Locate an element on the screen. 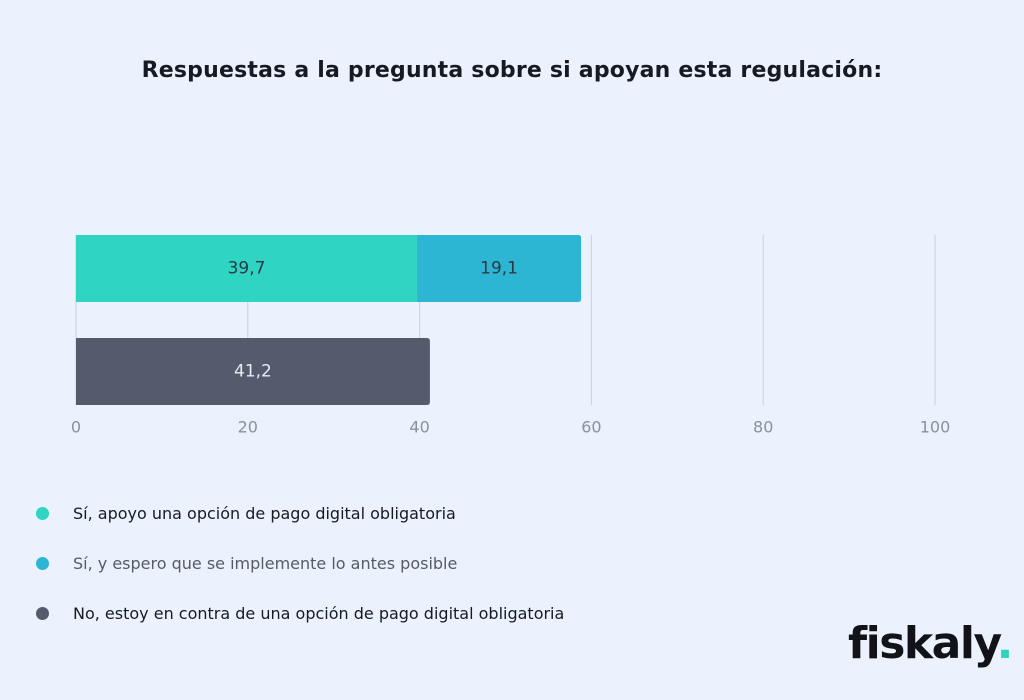  brand-name: fiskaly is located at coordinates (923, 643).